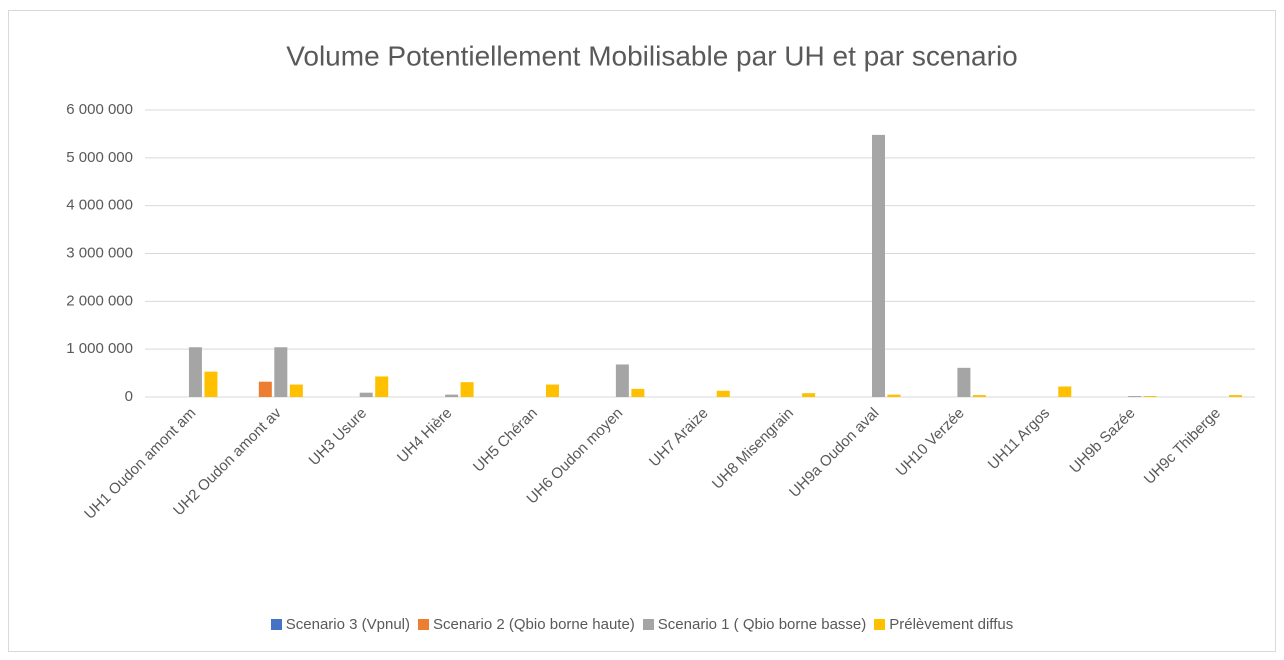 The width and height of the screenshot is (1284, 660). Describe the element at coordinates (762, 624) in the screenshot. I see `legend-label: Scenario 1 ( Qbio borne basse)` at that location.